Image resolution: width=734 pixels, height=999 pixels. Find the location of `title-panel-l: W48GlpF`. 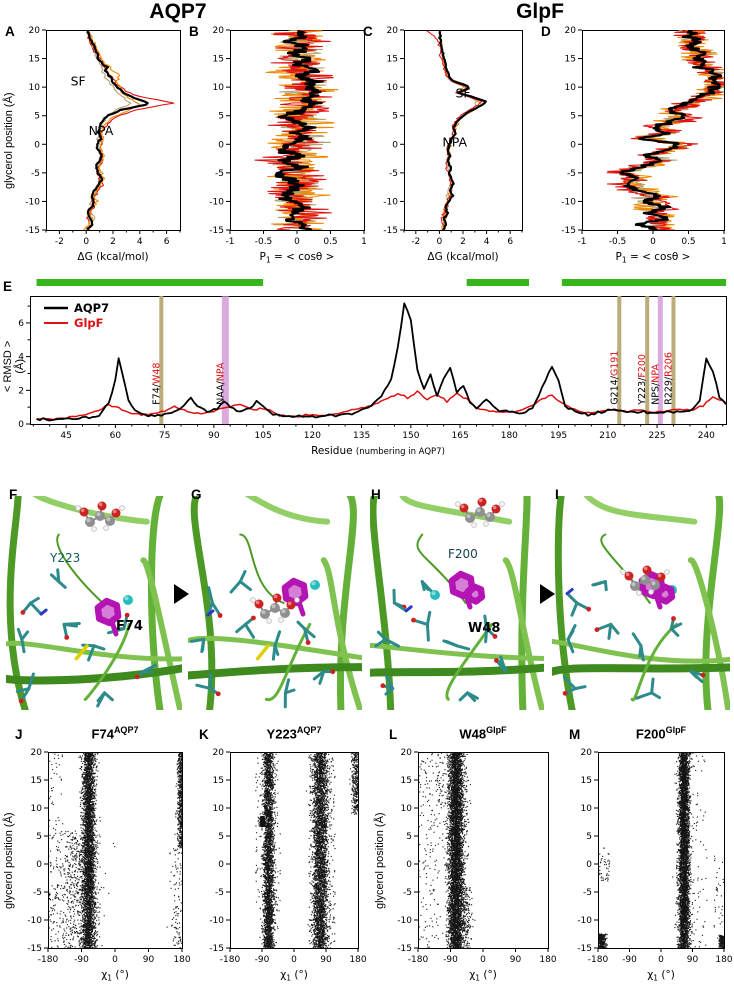

title-panel-l: W48GlpF is located at coordinates (483, 733).